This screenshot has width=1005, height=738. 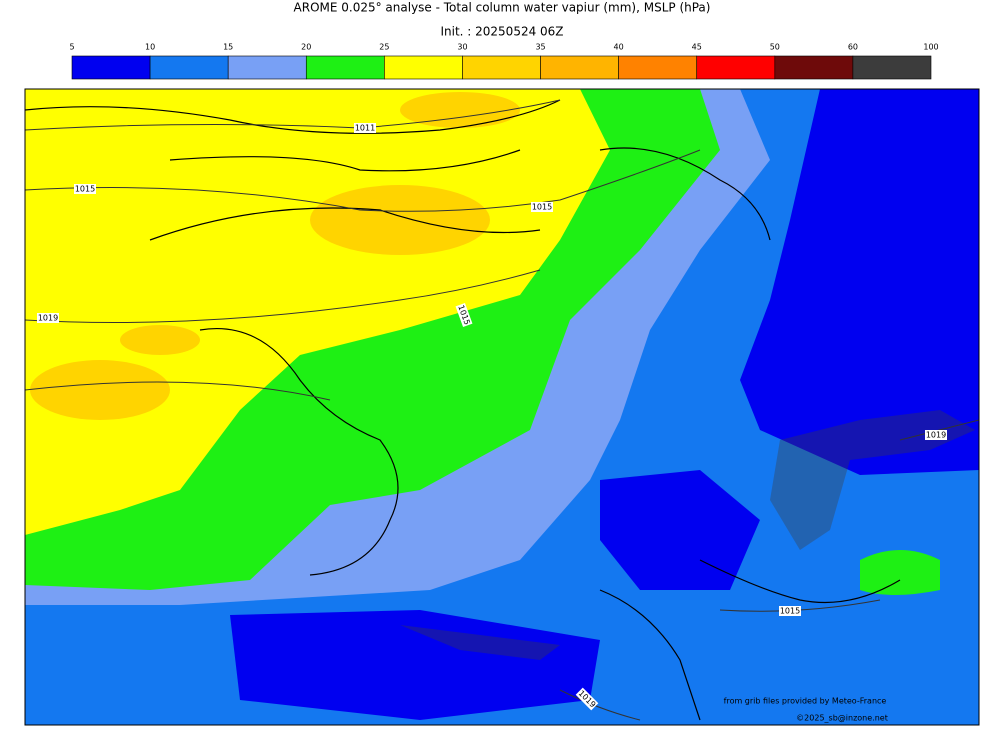 I want to click on colorbar-tick-label: 10, so click(x=150, y=47).